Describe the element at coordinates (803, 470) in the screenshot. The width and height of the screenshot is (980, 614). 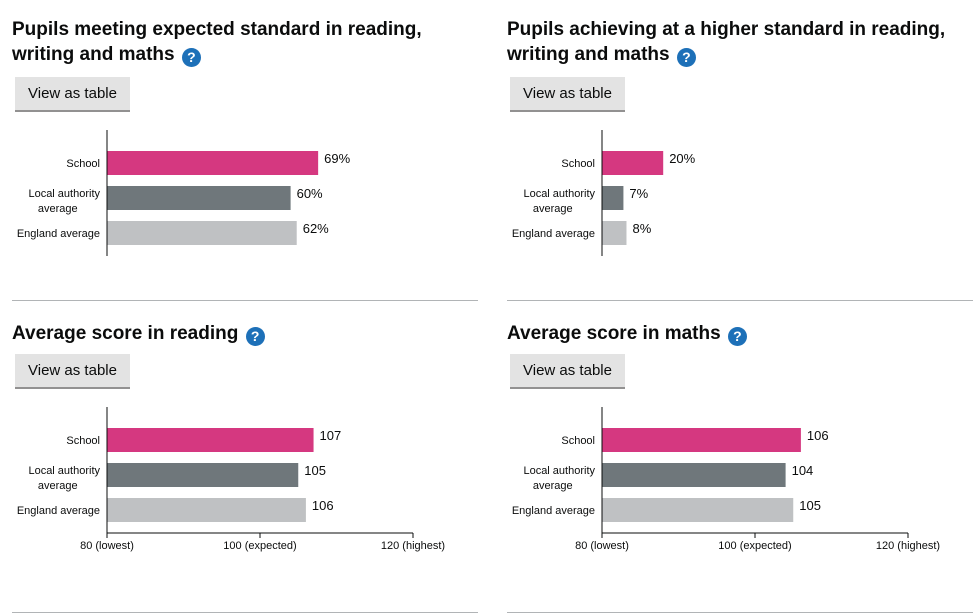
I see `value-label: 104` at that location.